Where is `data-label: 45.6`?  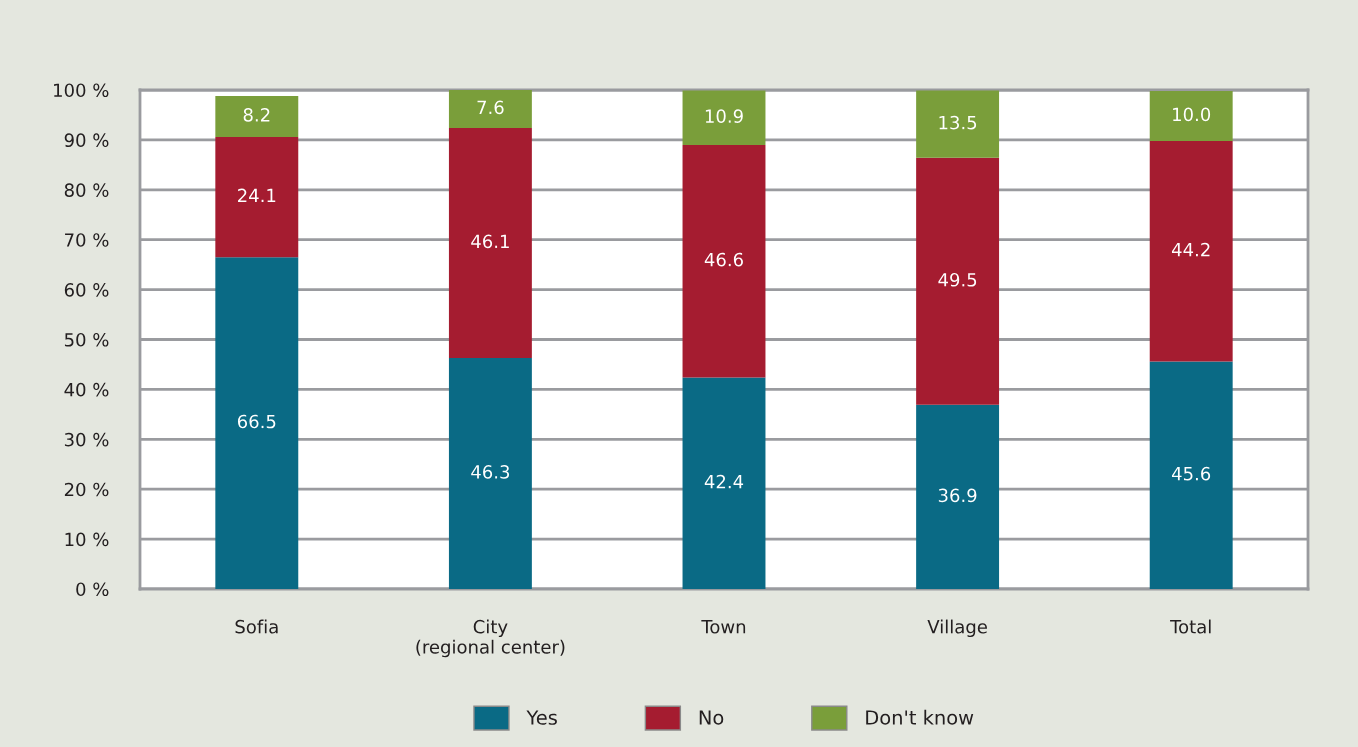 data-label: 45.6 is located at coordinates (1191, 473).